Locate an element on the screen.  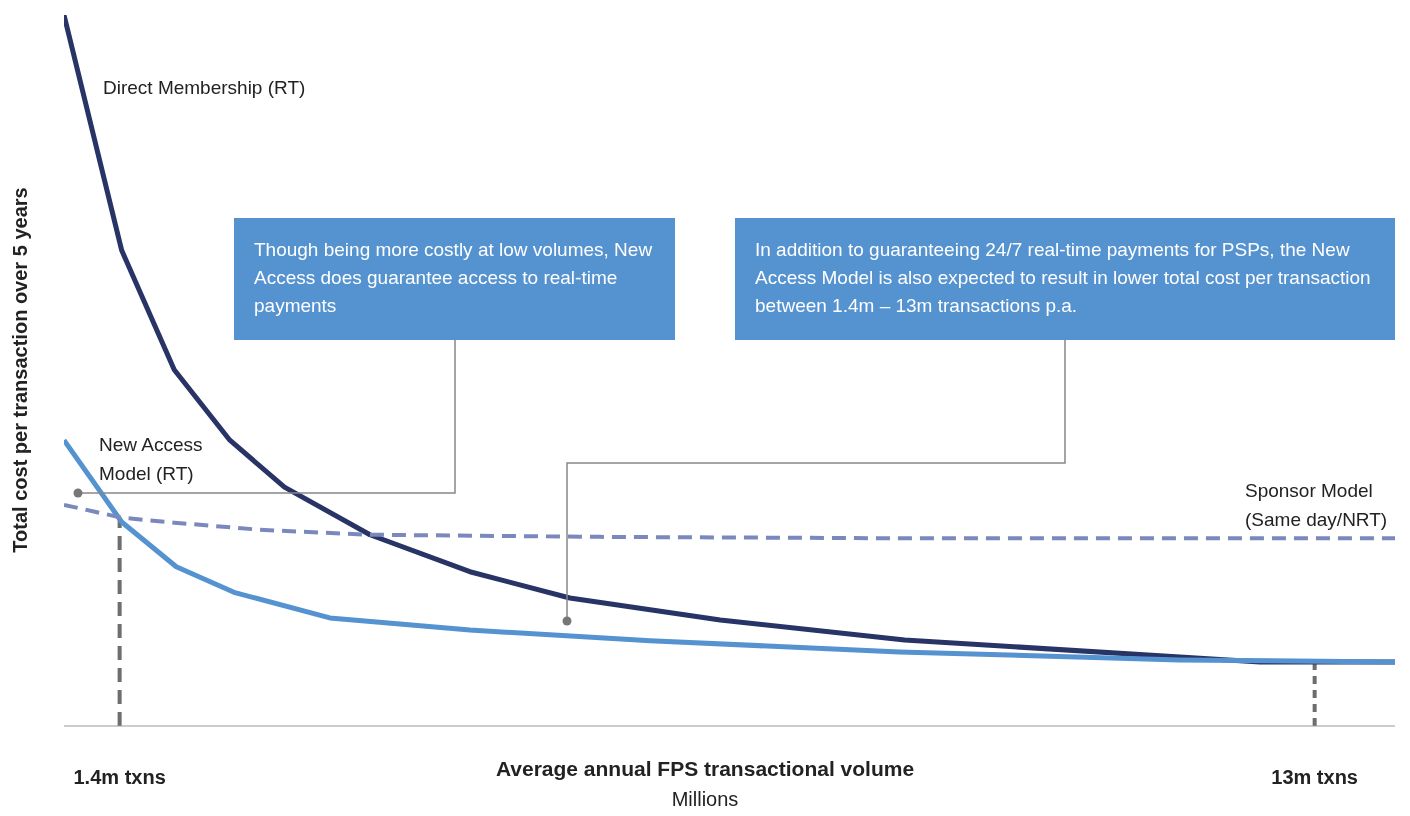
x-tick-label: 1.4m txns is located at coordinates (119, 777).